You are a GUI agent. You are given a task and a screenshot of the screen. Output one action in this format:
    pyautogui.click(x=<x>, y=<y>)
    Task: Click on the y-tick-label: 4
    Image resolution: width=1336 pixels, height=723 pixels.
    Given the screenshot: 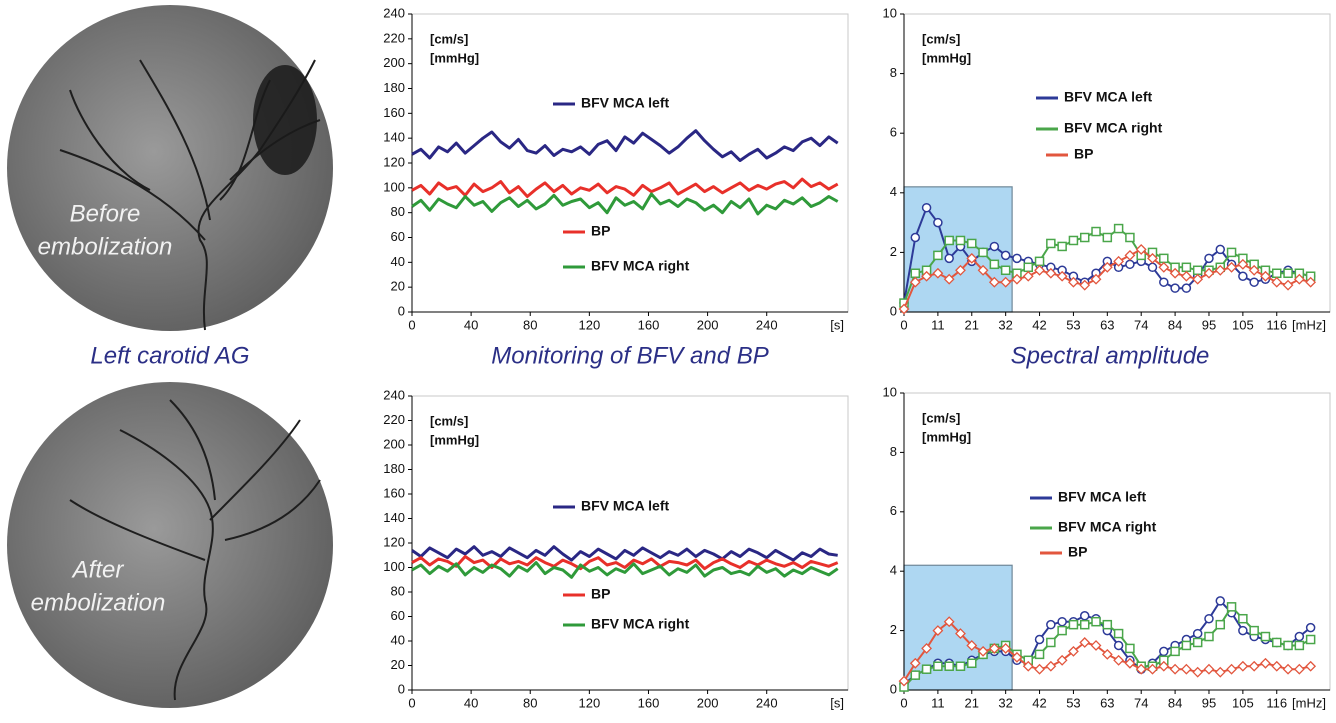 What is the action you would take?
    pyautogui.click(x=893, y=570)
    